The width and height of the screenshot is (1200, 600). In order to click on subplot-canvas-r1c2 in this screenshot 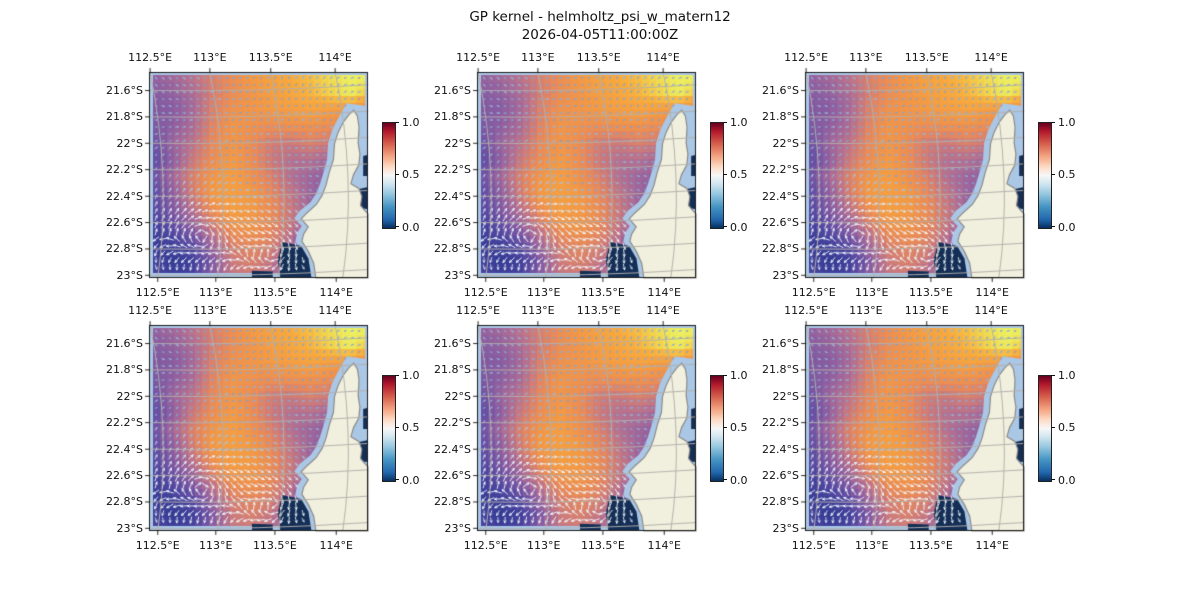, I will do `click(586, 175)`.